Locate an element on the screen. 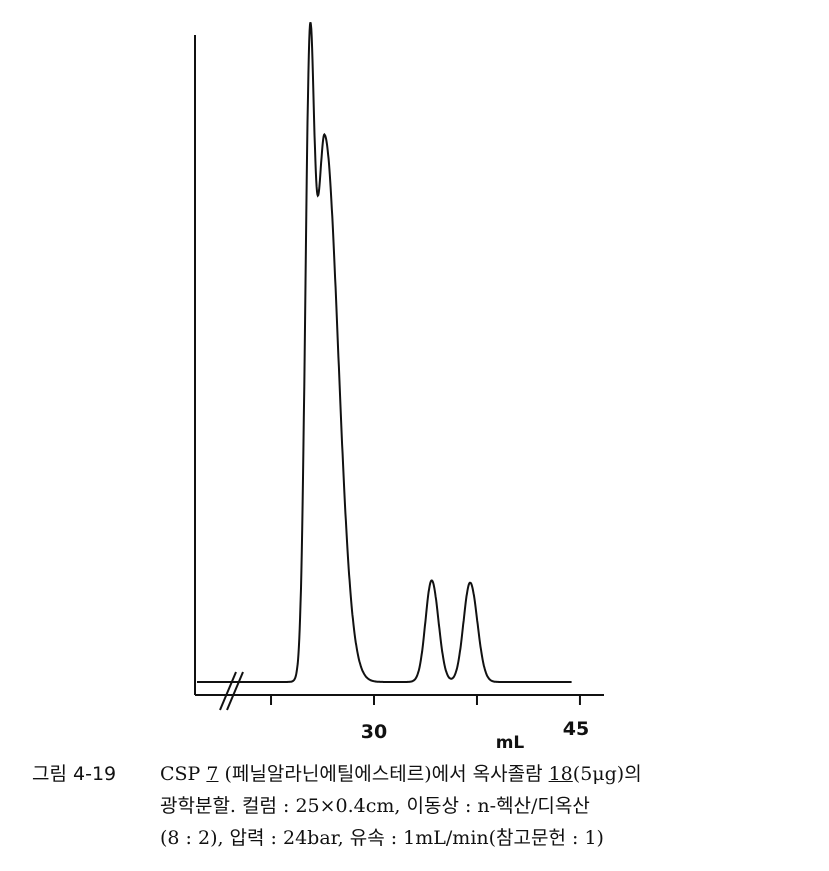 The image size is (829, 871). caption-text: CSP is located at coordinates (183, 774).